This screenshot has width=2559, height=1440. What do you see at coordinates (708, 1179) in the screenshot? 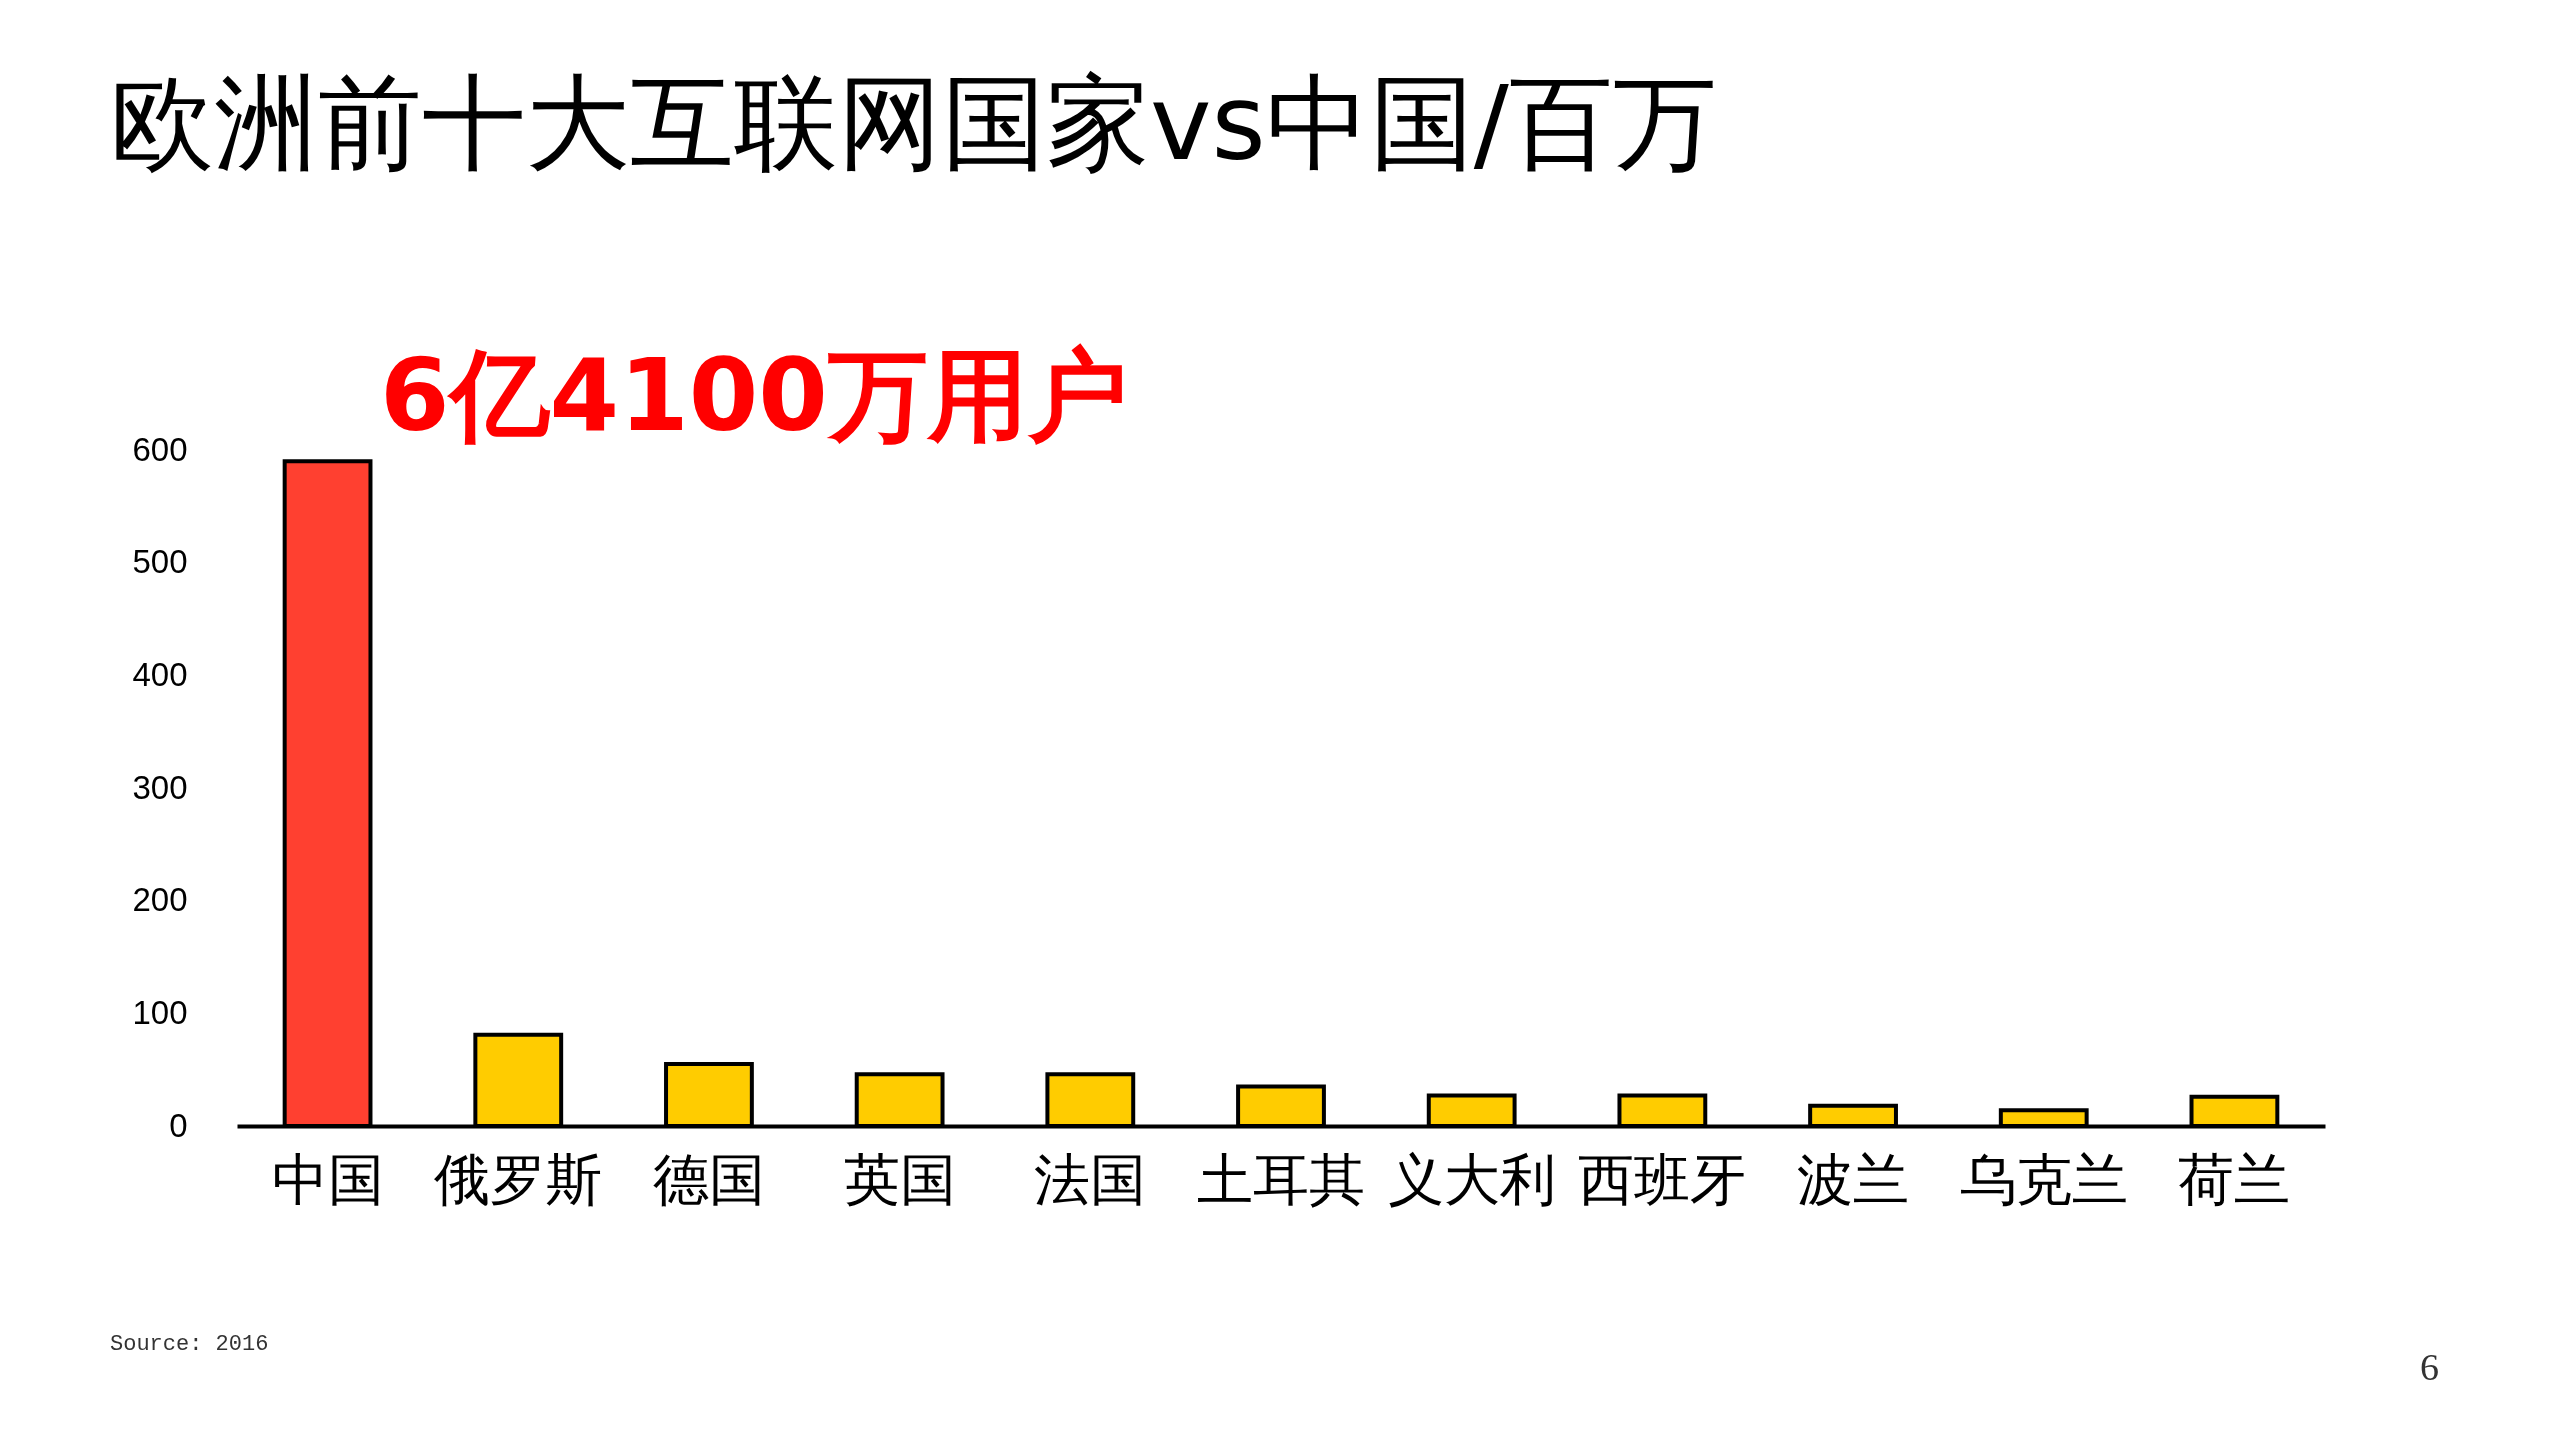
I see `x-tick-label: 德国` at bounding box center [708, 1179].